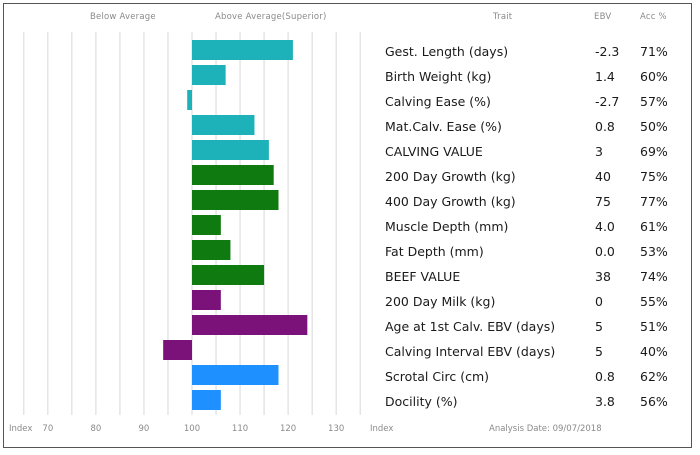  Describe the element at coordinates (654, 176) in the screenshot. I see `acc-value: 75%` at that location.